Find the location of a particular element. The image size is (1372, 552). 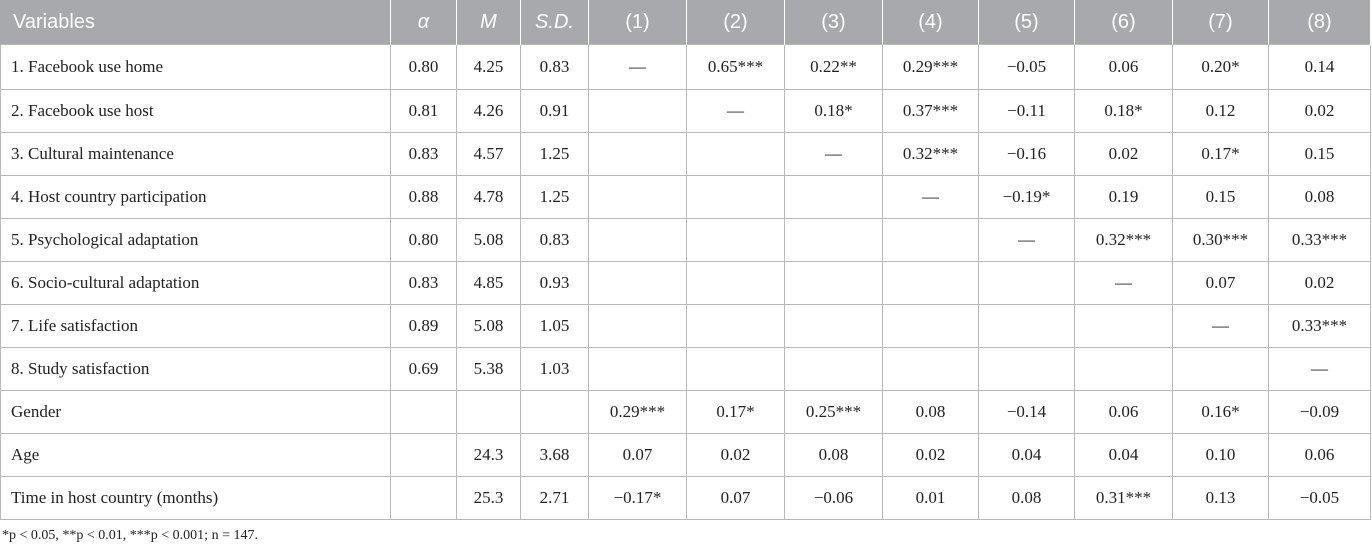

table-cell: −0.16 is located at coordinates (1026, 154).